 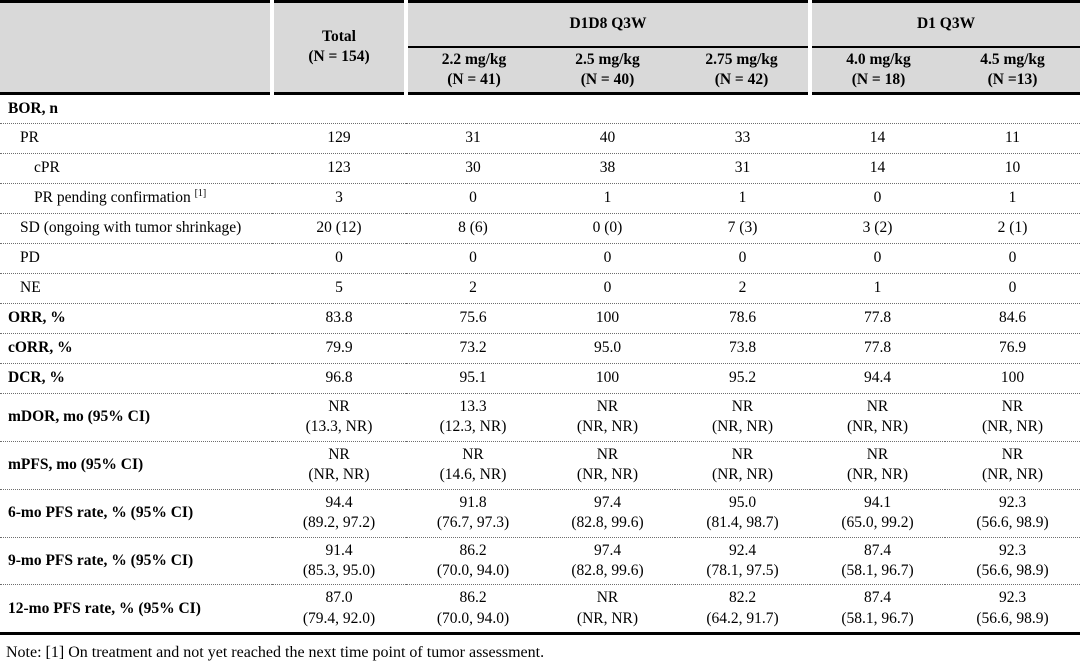 I want to click on col-header-dose-4-5: 4.5 mg/kg (N =13), so click(x=1012, y=70).